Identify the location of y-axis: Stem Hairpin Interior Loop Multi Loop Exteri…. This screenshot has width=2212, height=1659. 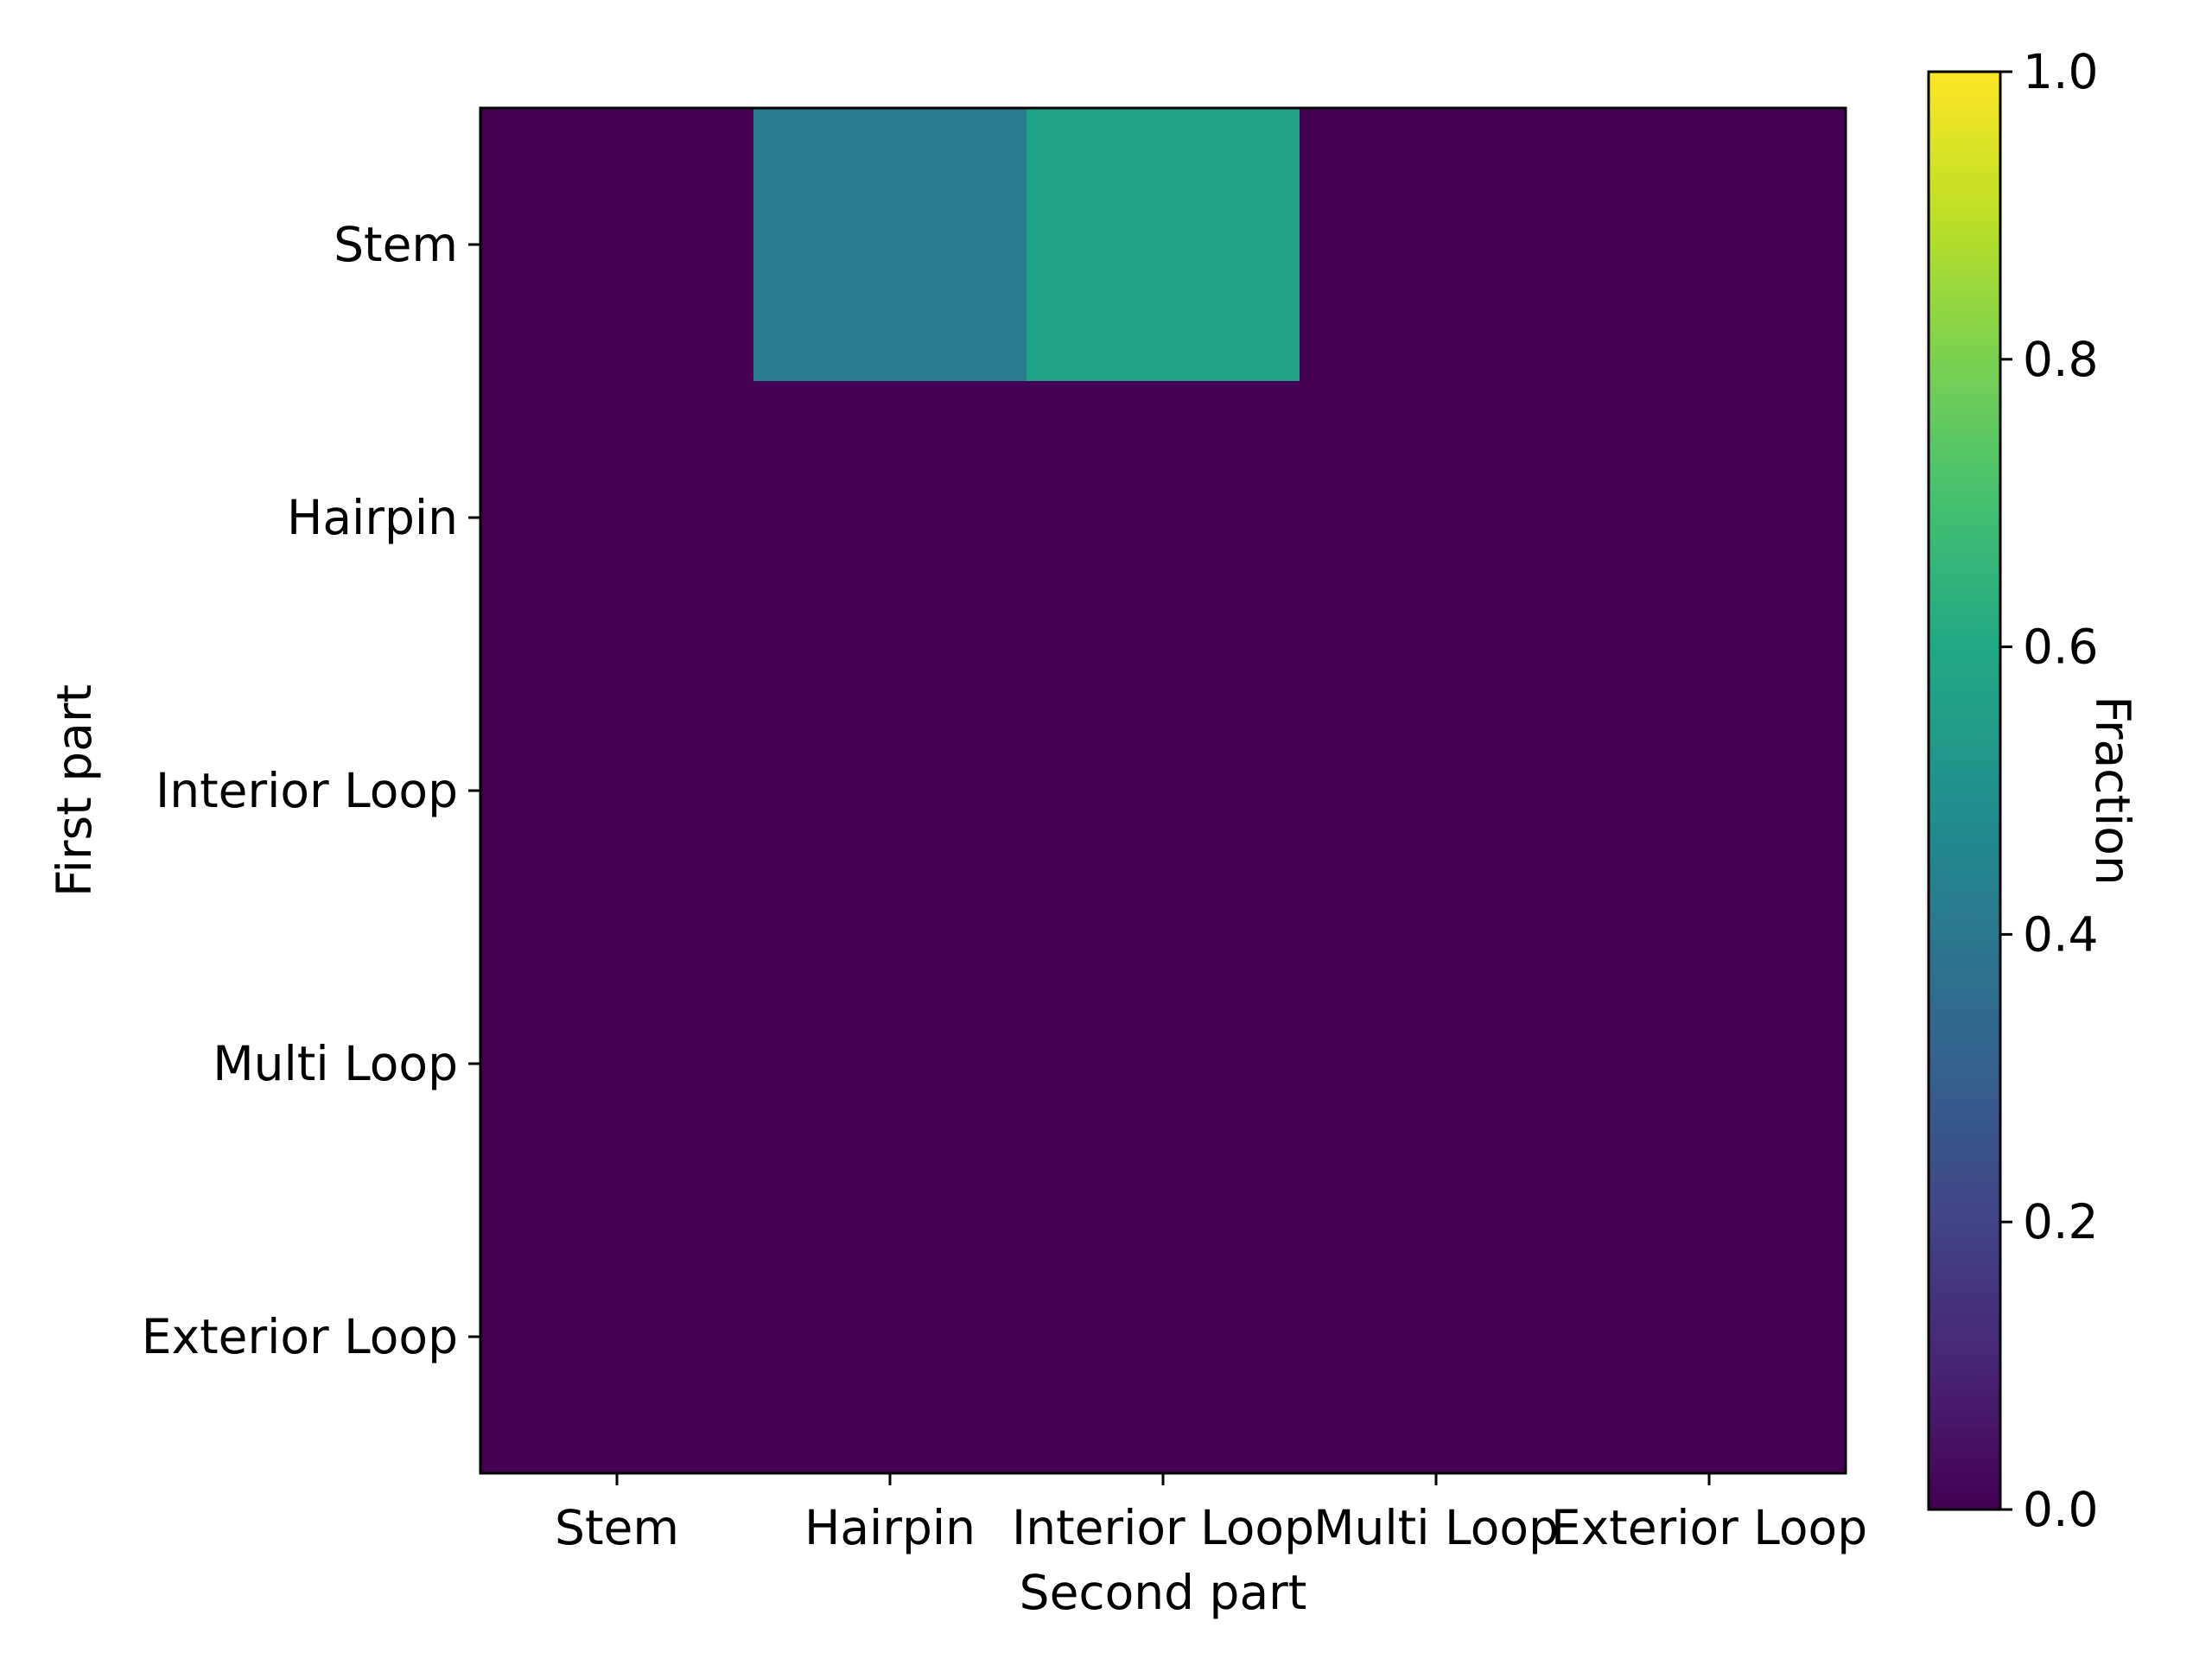
(311, 790).